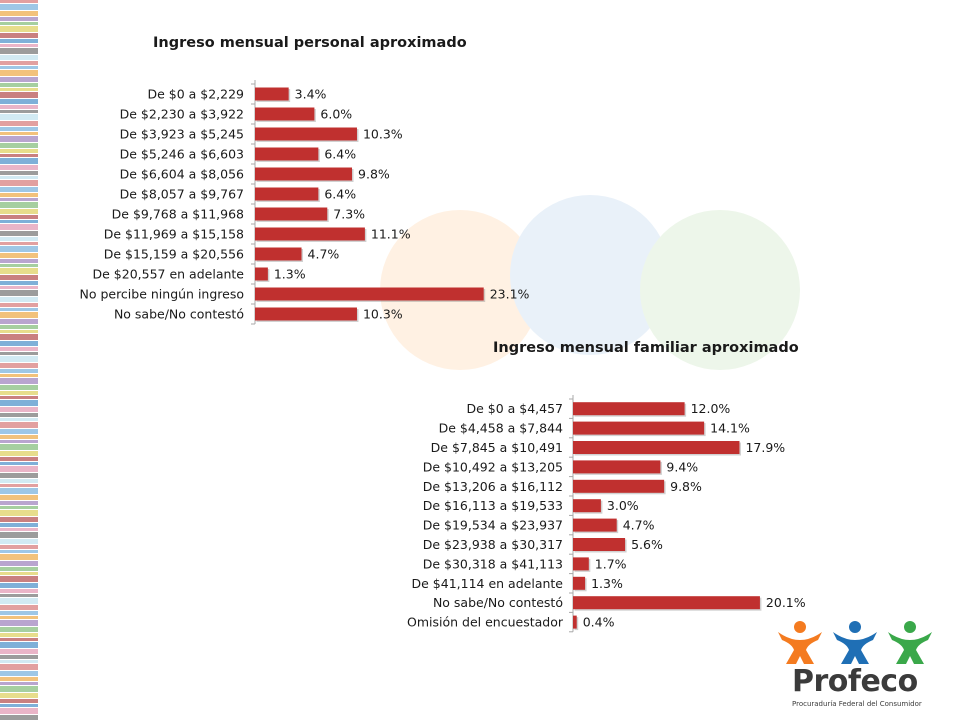 This screenshot has height=720, width=960. What do you see at coordinates (855, 681) in the screenshot?
I see `logo-wordmark: Profeco` at bounding box center [855, 681].